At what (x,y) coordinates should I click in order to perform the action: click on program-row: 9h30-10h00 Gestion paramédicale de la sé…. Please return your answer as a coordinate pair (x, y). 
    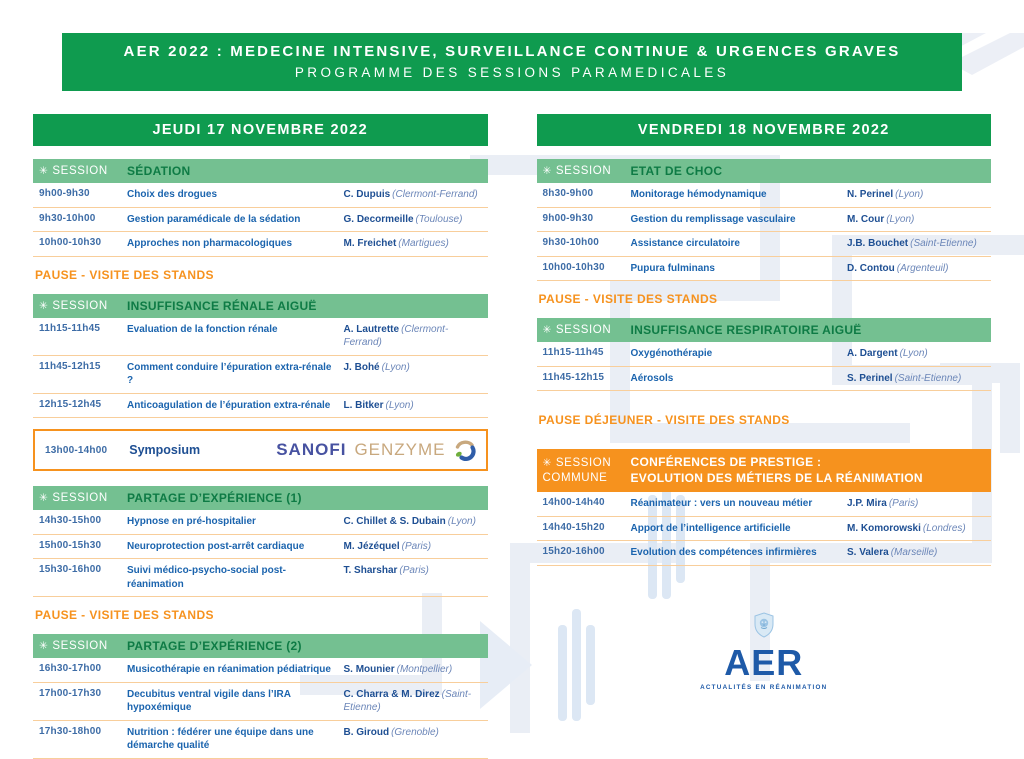
    Looking at the image, I should click on (260, 220).